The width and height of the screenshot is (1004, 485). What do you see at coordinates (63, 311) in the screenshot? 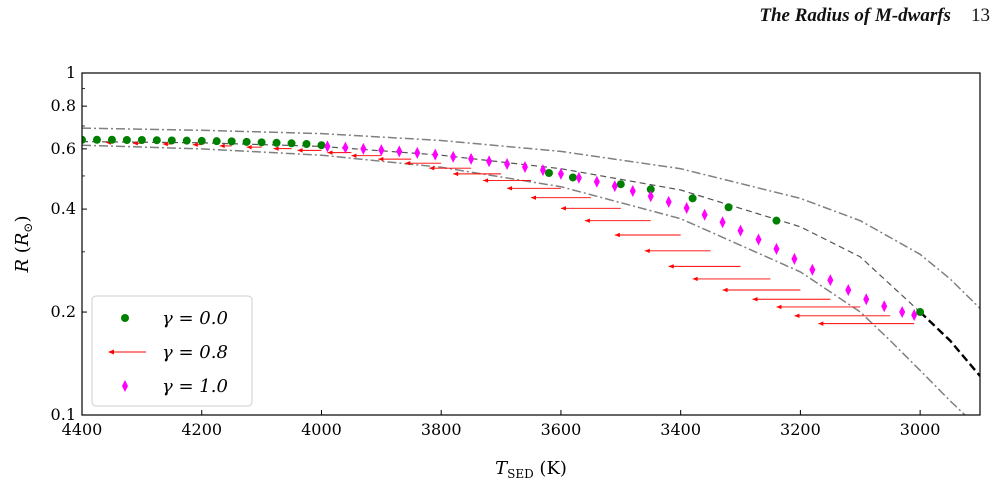
I see `y-tick-label: 0.2` at bounding box center [63, 311].